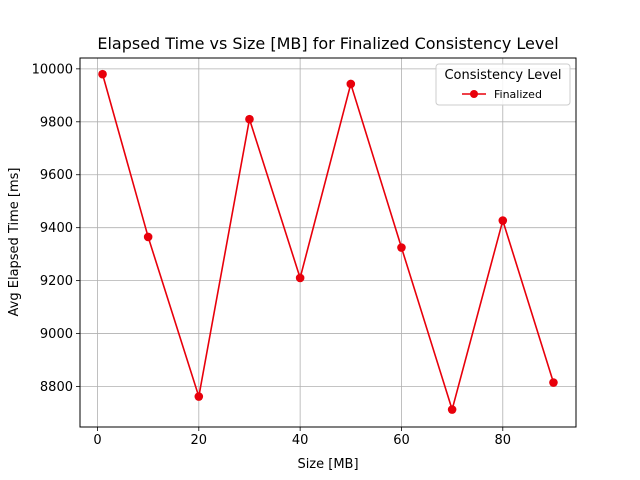 The image size is (640, 480). Describe the element at coordinates (56, 281) in the screenshot. I see `y-tick-label: 9200` at that location.